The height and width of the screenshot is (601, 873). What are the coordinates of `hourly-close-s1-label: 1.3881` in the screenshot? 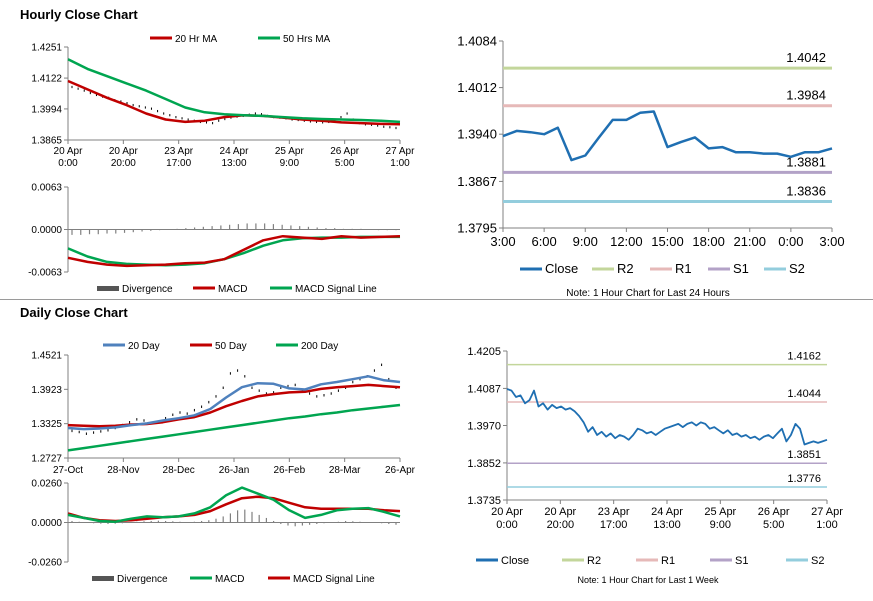 It's located at (806, 161).